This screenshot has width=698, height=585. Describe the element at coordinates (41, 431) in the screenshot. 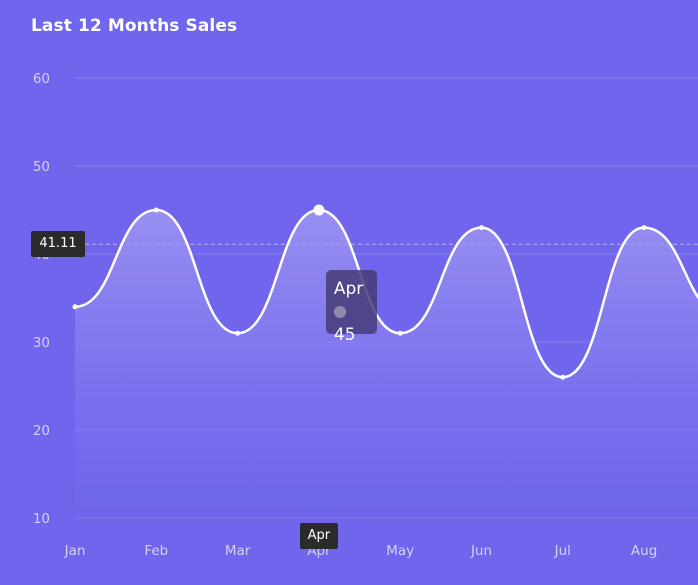

I see `y-tick-label: 20` at that location.